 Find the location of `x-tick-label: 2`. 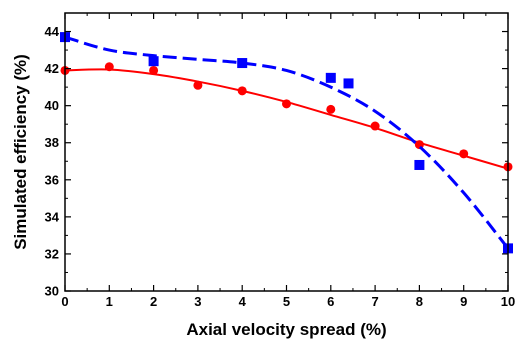

x-tick-label: 2 is located at coordinates (153, 301).